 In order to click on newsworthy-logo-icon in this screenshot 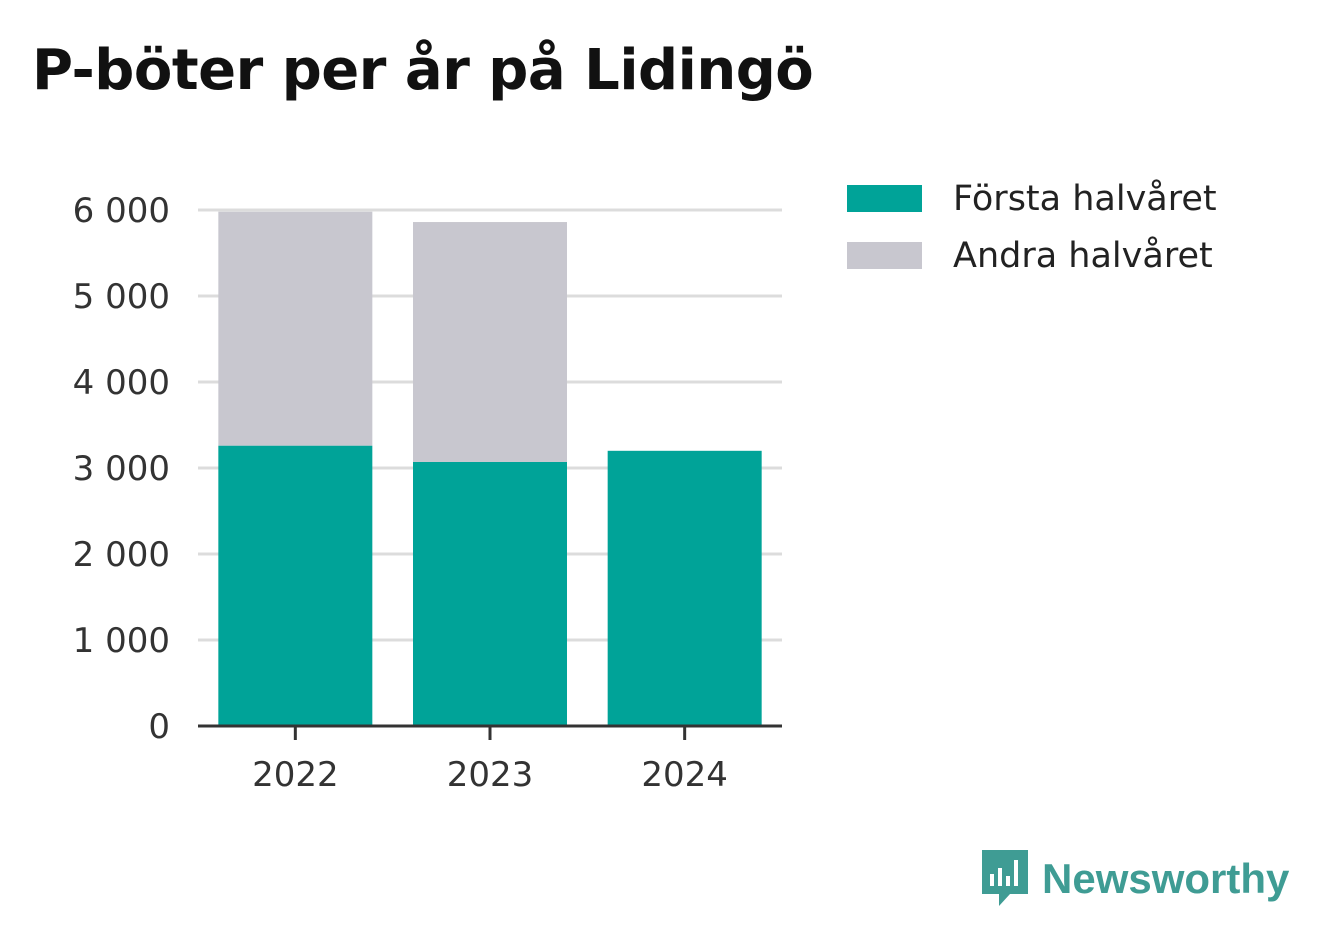, I will do `click(1005, 878)`.